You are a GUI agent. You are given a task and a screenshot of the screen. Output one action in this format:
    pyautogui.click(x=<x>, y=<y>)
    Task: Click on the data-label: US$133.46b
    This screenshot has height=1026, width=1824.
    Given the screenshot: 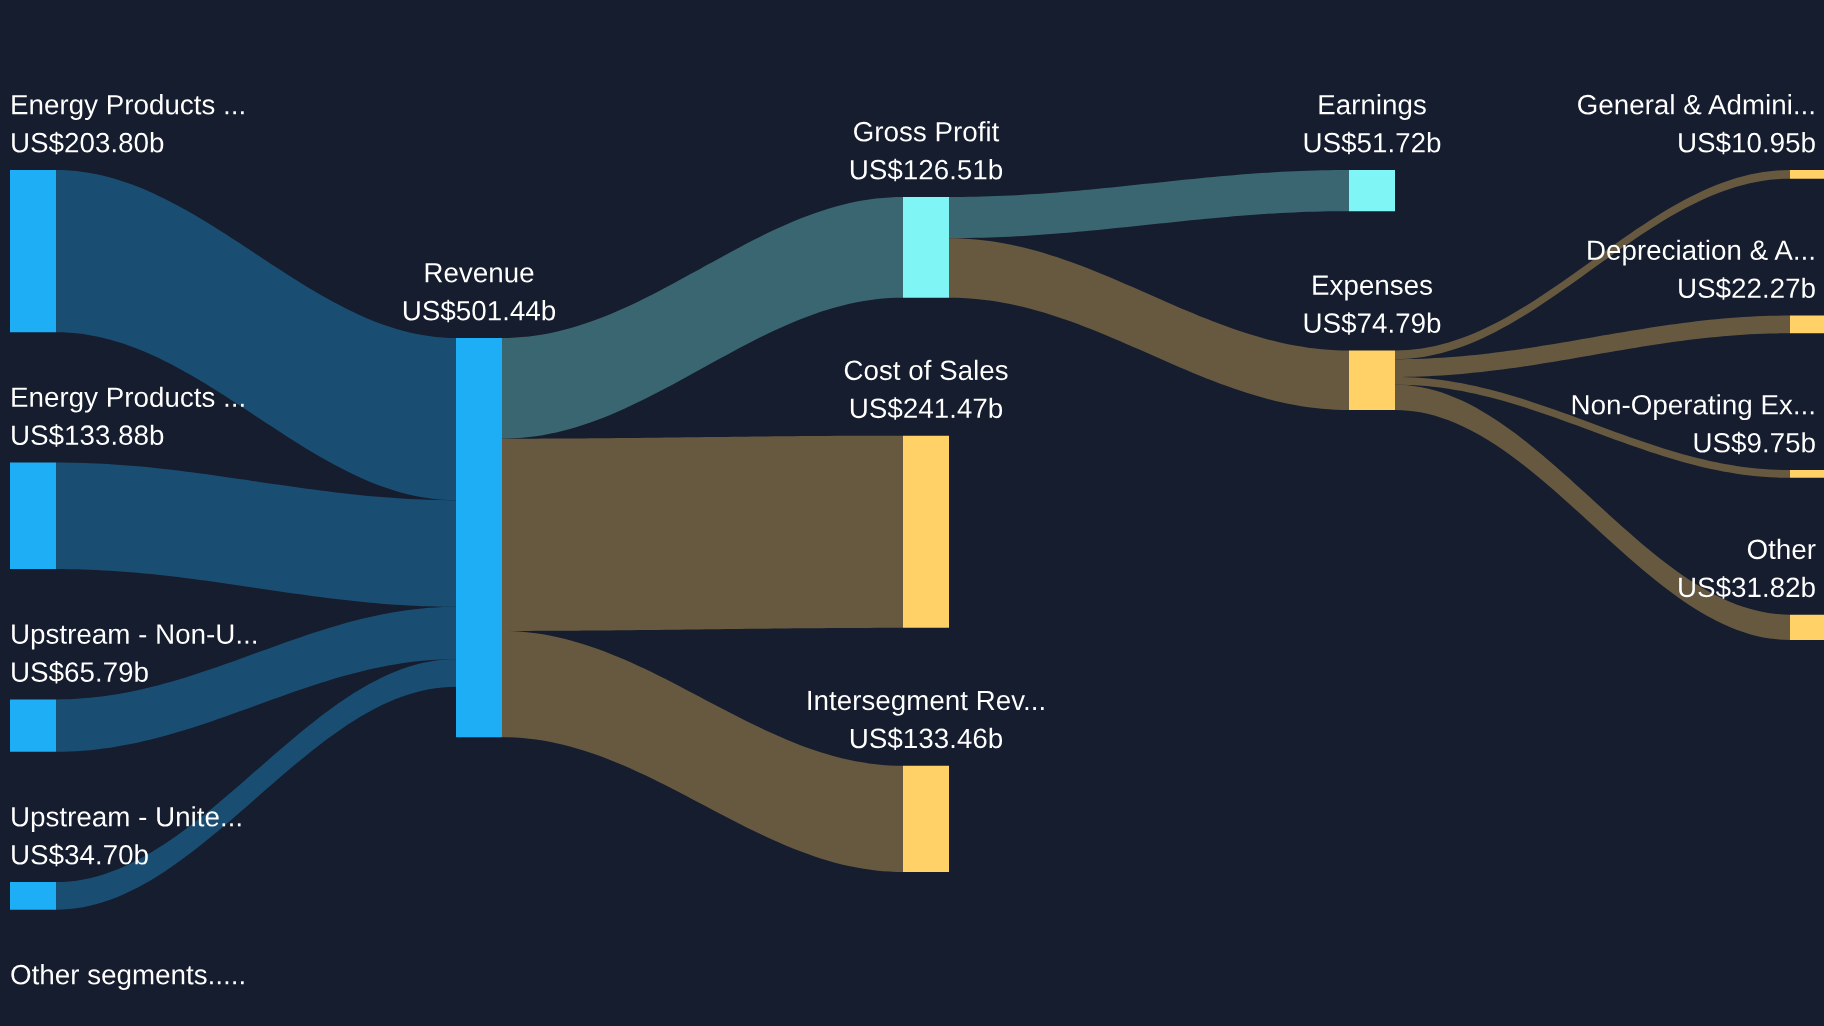 What is the action you would take?
    pyautogui.click(x=926, y=738)
    